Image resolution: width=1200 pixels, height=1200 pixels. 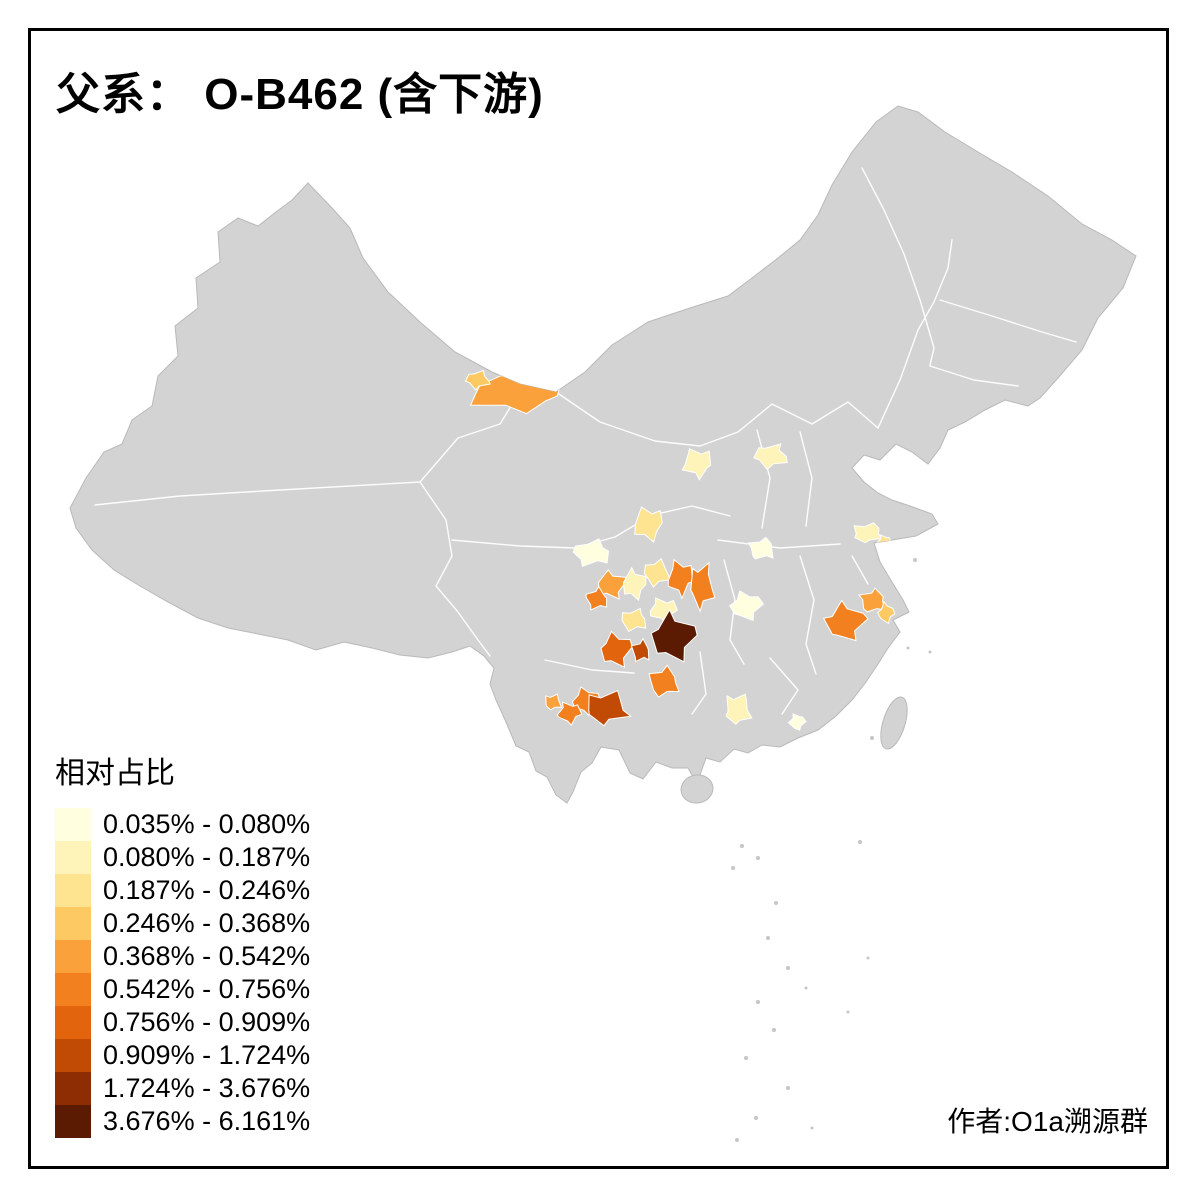 What do you see at coordinates (207, 1055) in the screenshot?
I see `legend-label: 0.909% - 1.724%` at bounding box center [207, 1055].